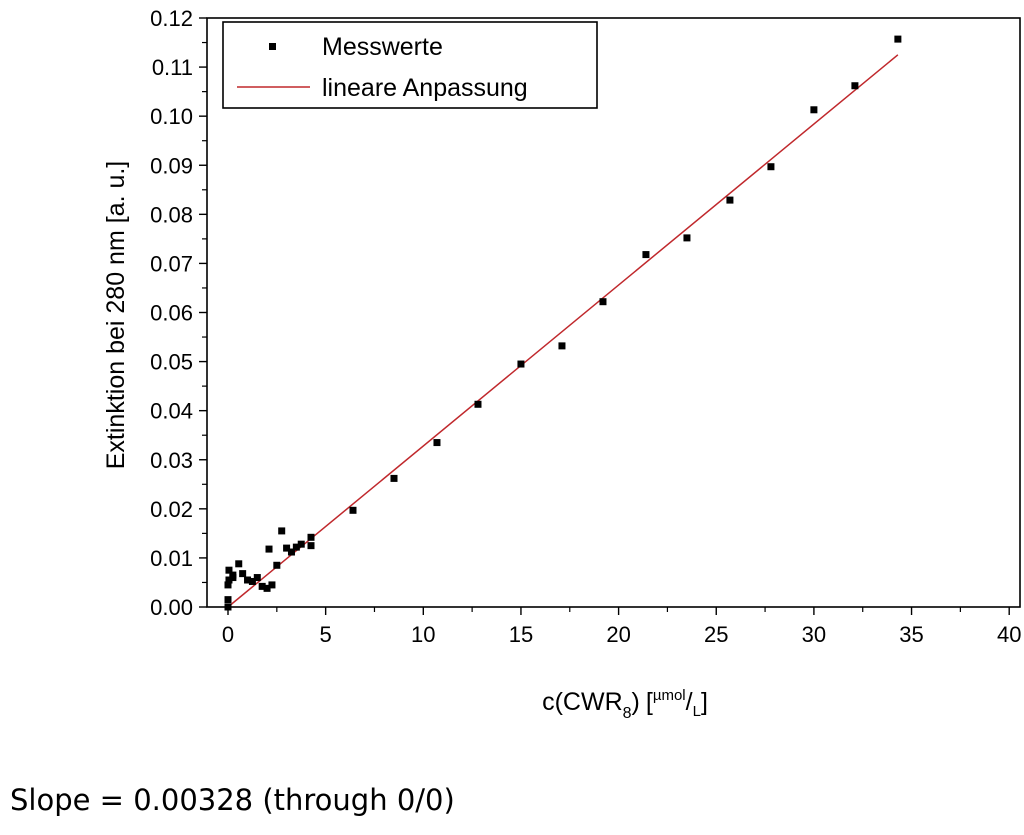 Image resolution: width=1024 pixels, height=835 pixels. I want to click on y-axis-label: Extinktion bei 280 nm [a. u.], so click(116, 315).